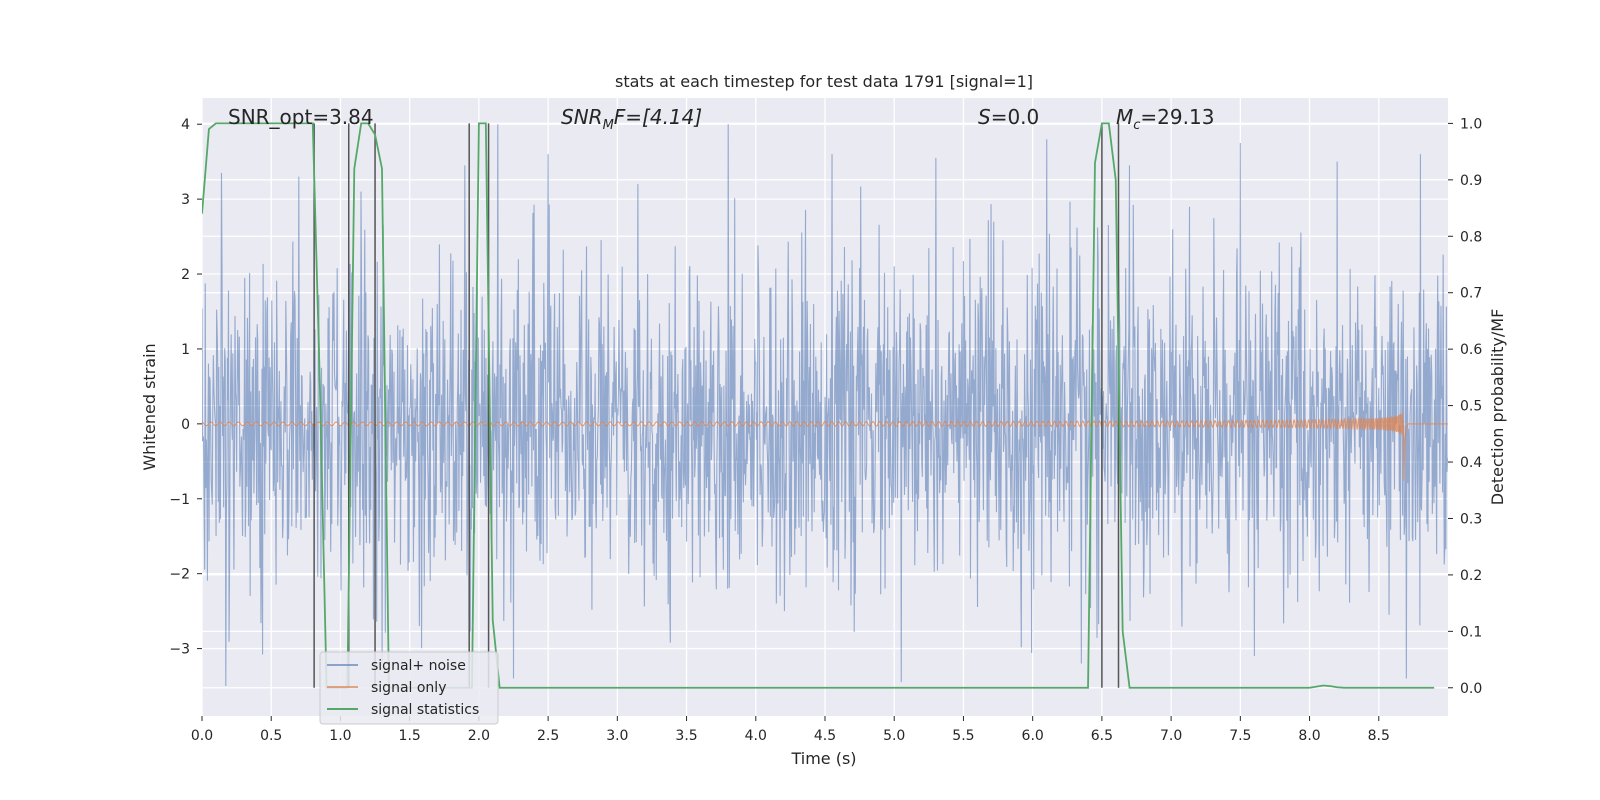 The height and width of the screenshot is (800, 1600). I want to click on annotation-snr-mf-rest: F=[4.14], so click(658, 117).